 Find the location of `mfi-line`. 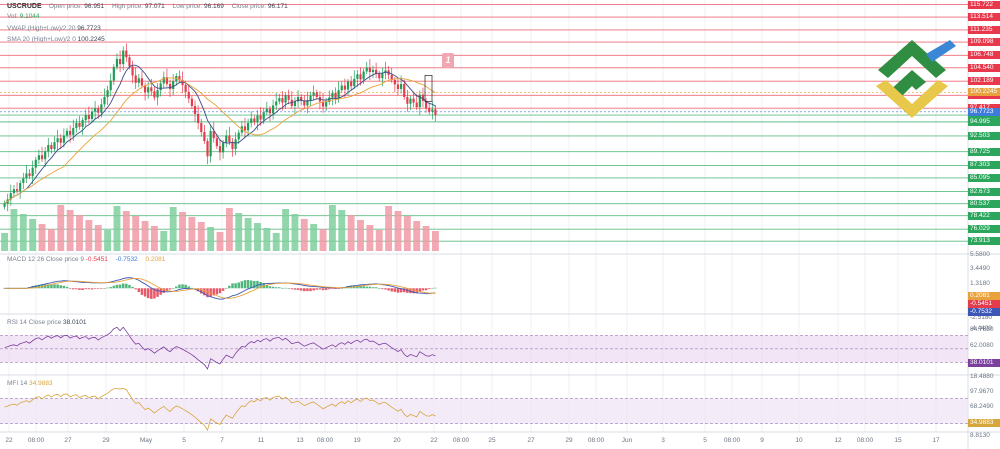

mfi-line is located at coordinates (220, 410).